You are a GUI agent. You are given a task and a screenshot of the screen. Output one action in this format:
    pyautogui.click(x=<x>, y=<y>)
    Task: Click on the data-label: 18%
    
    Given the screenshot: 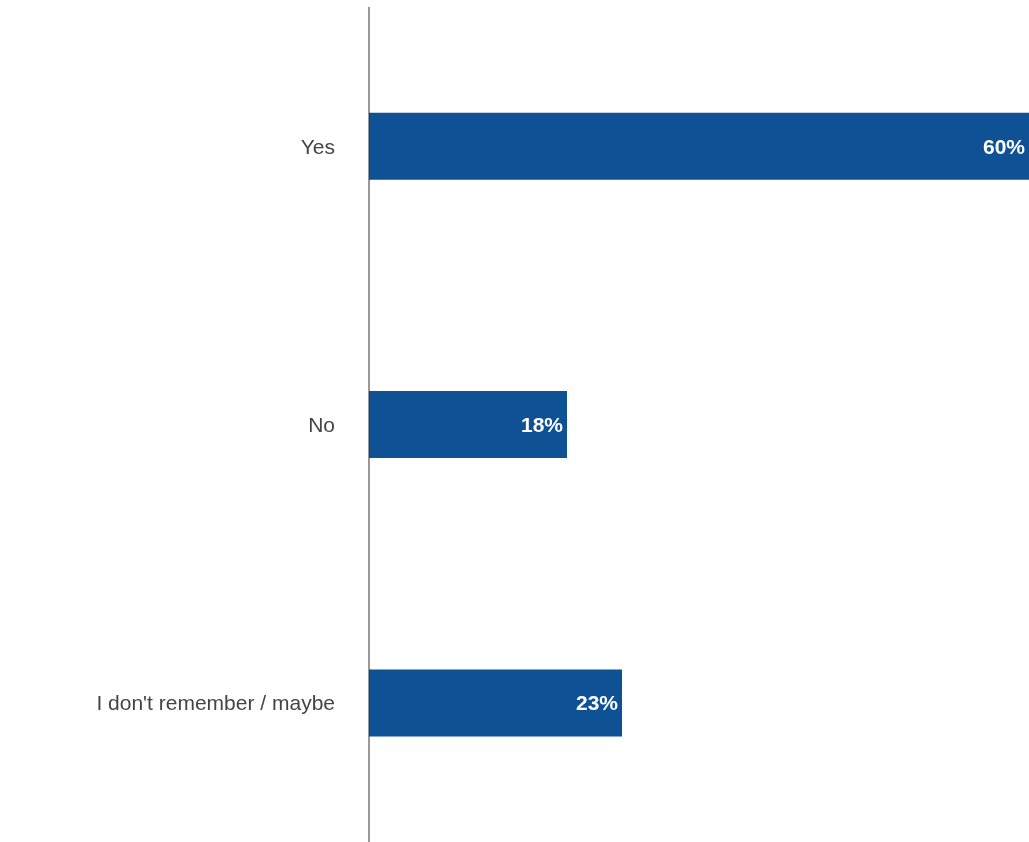 What is the action you would take?
    pyautogui.click(x=542, y=425)
    